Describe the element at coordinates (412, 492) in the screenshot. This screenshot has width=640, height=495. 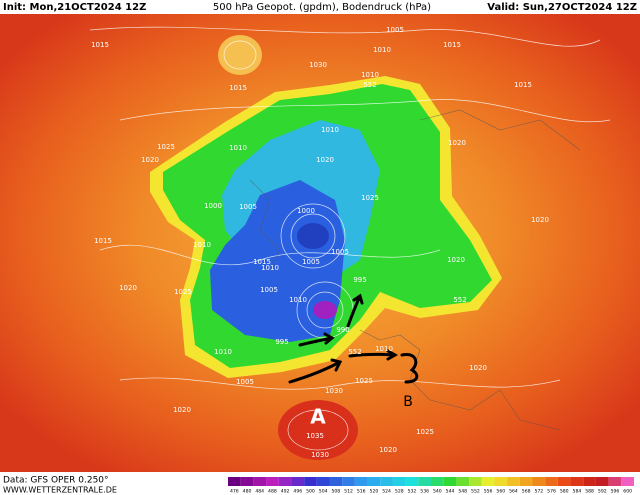
I see `colorbar-label: 532` at that location.